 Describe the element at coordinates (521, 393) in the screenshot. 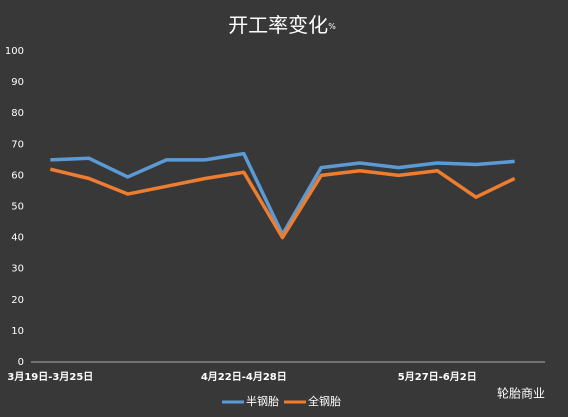

I see `watermark: 轮胎商业` at that location.